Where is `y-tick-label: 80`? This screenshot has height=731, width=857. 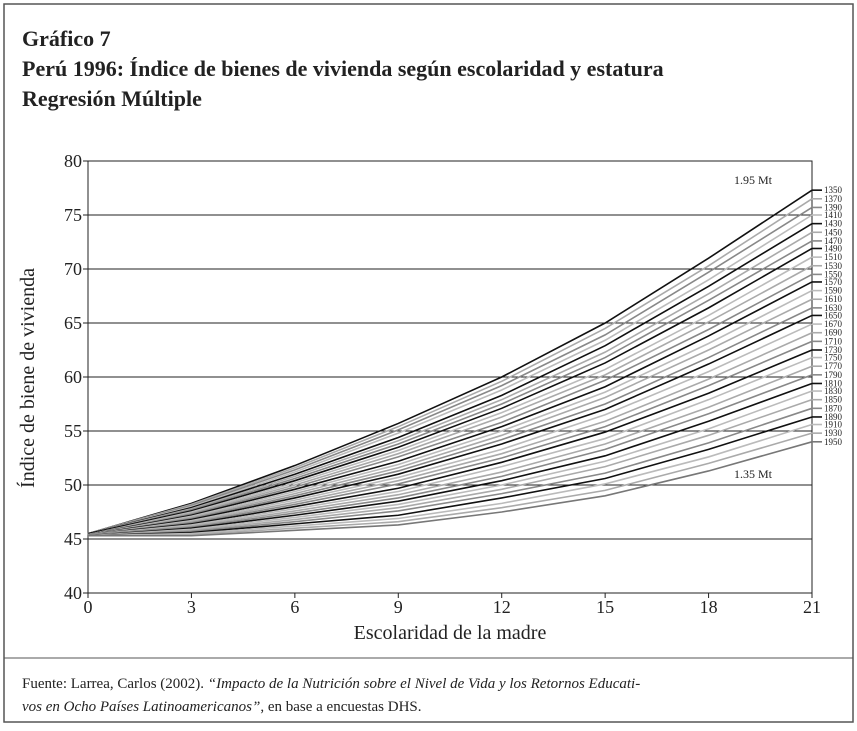
y-tick-label: 80 is located at coordinates (73, 161).